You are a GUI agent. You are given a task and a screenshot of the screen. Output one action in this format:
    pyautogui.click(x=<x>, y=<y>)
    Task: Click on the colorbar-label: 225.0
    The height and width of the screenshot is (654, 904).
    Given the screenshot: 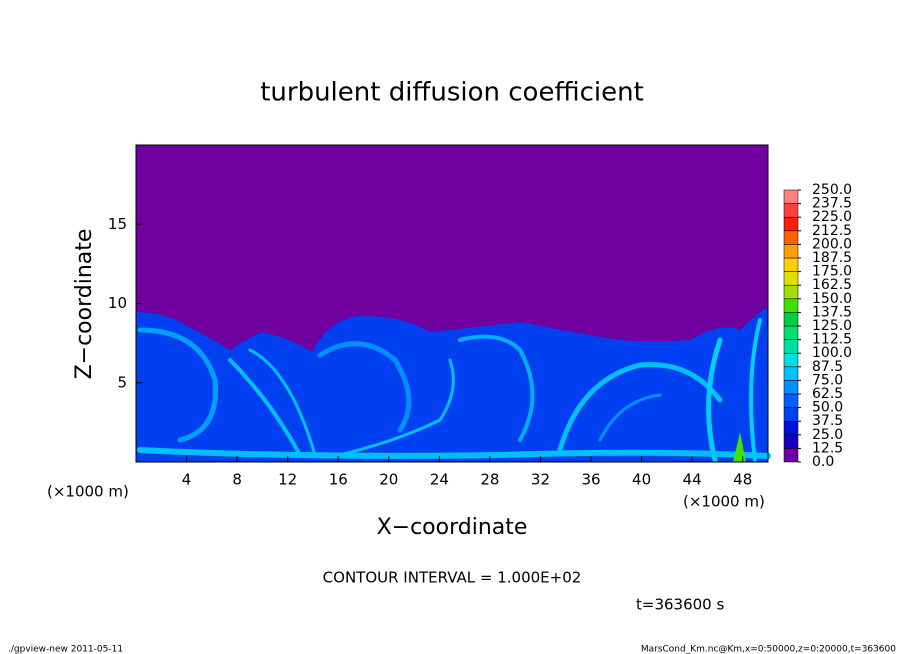 What is the action you would take?
    pyautogui.click(x=832, y=217)
    